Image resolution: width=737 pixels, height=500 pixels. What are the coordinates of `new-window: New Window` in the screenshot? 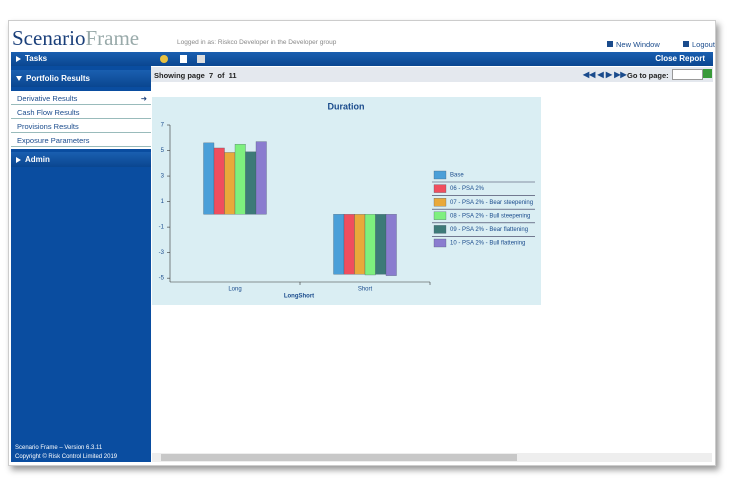 It's located at (633, 44).